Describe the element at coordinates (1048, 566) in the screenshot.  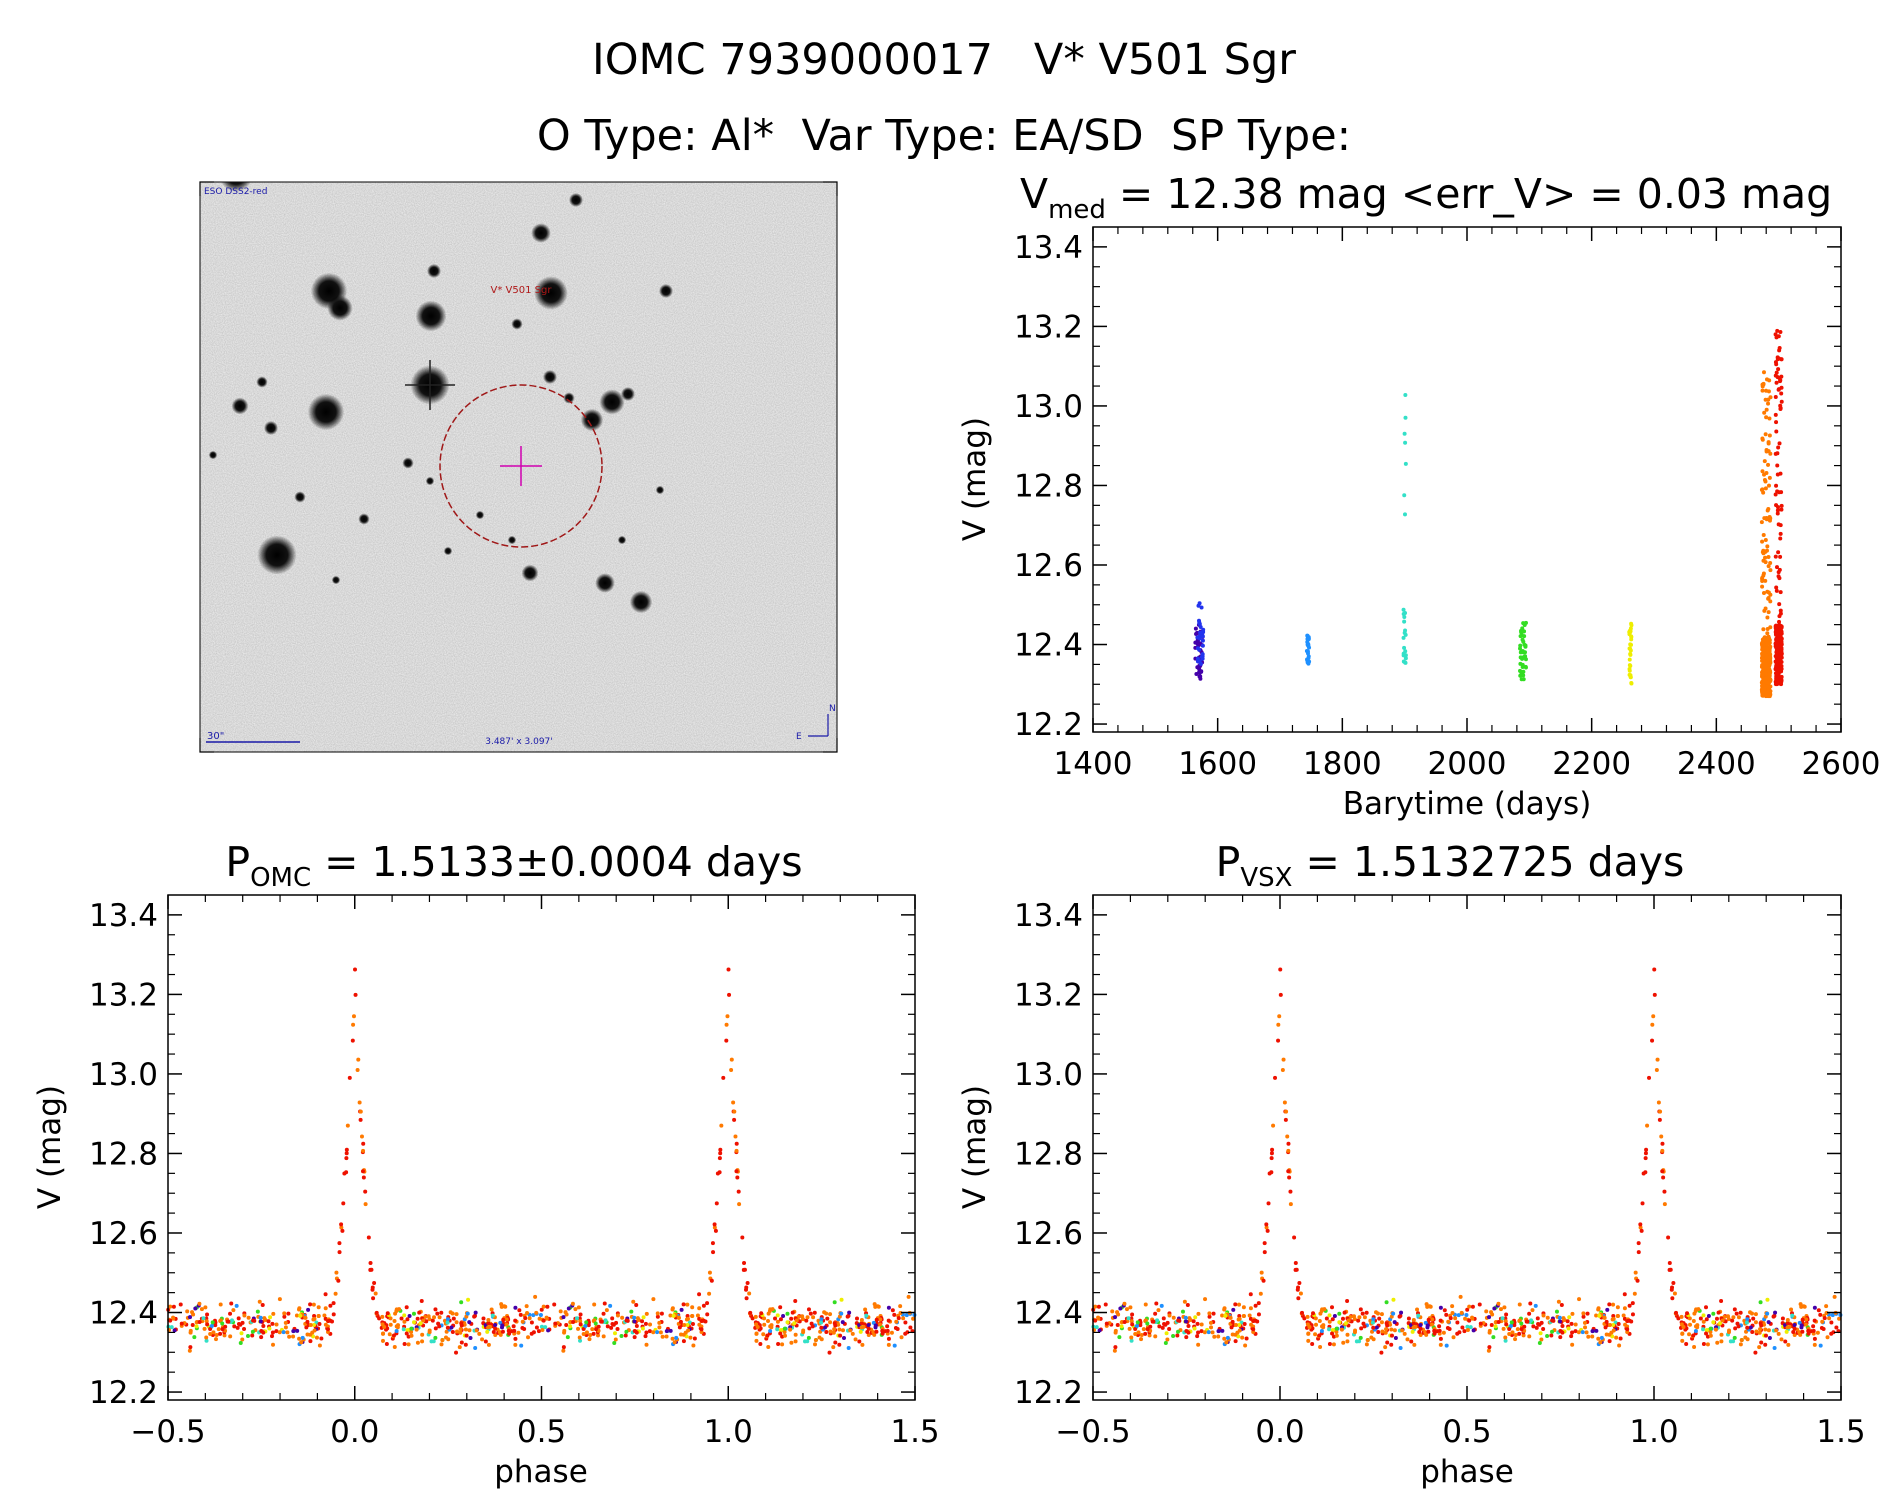
I see `lightcurve-ytick-label: 12.6` at that location.